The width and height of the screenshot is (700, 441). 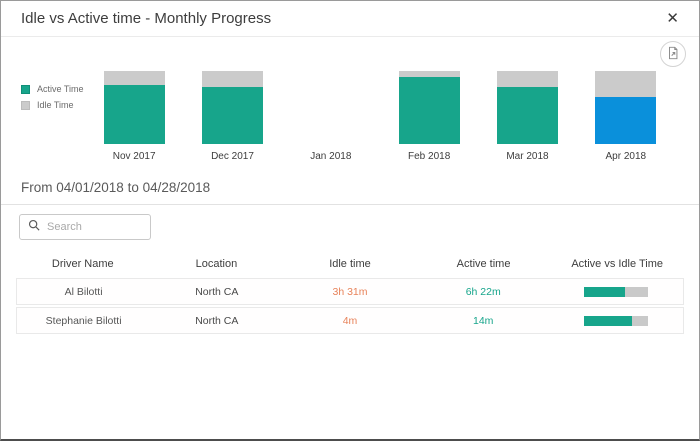 What do you see at coordinates (429, 156) in the screenshot?
I see `bar-label: Feb 2018` at bounding box center [429, 156].